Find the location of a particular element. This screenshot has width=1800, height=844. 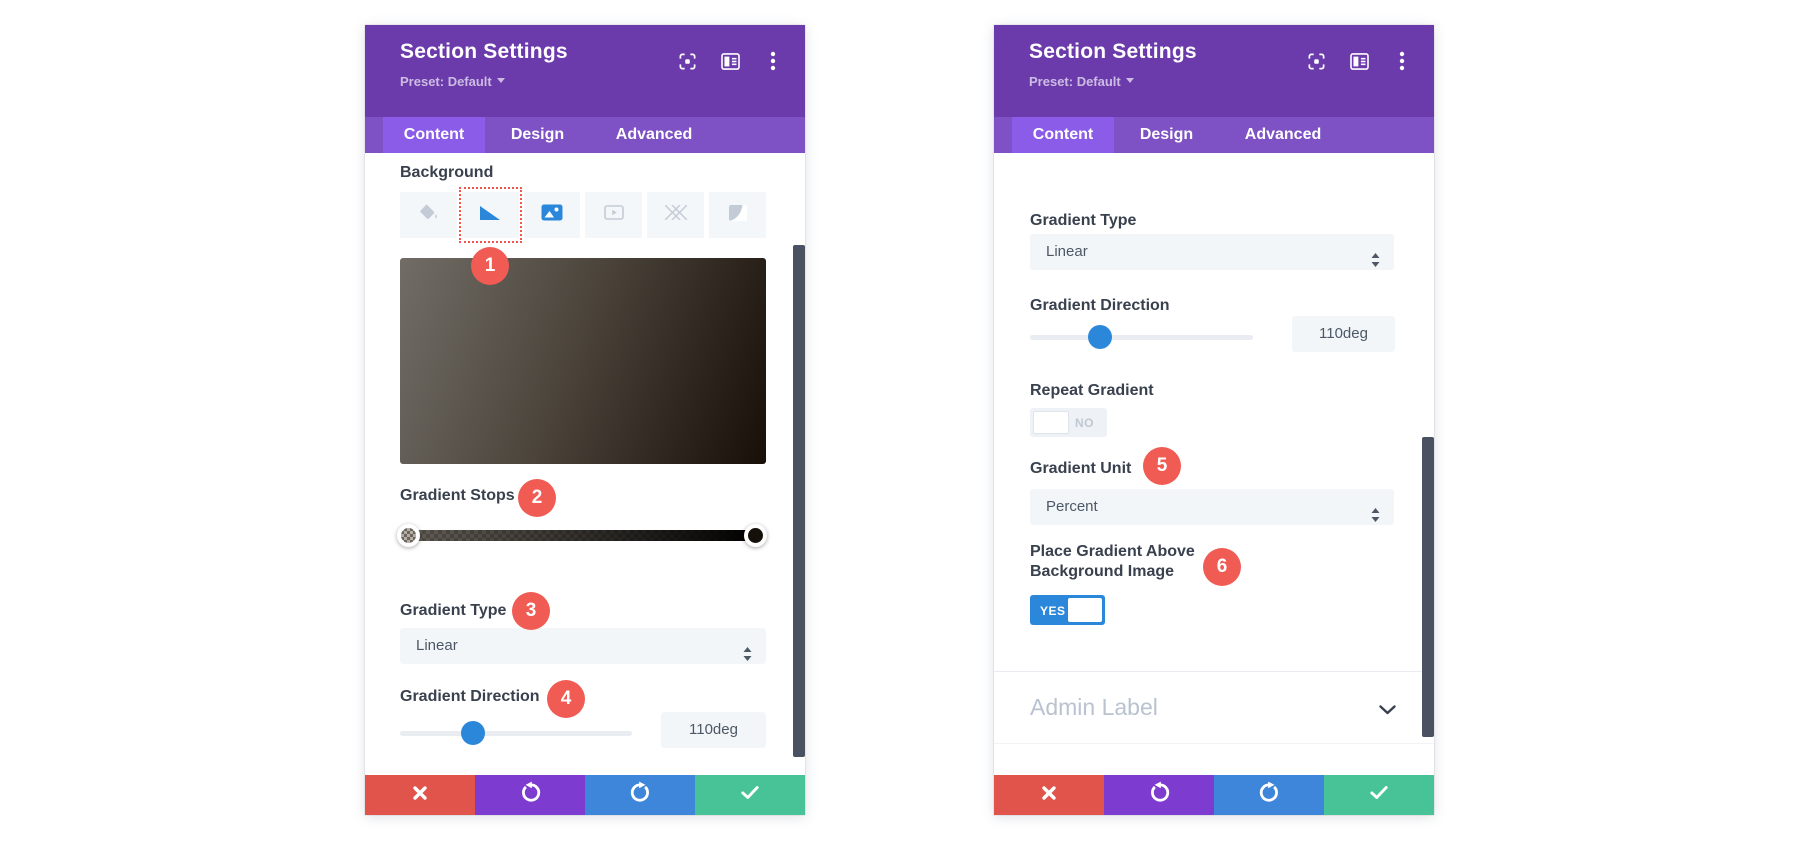

annotation-badge-4: 4 is located at coordinates (566, 699).